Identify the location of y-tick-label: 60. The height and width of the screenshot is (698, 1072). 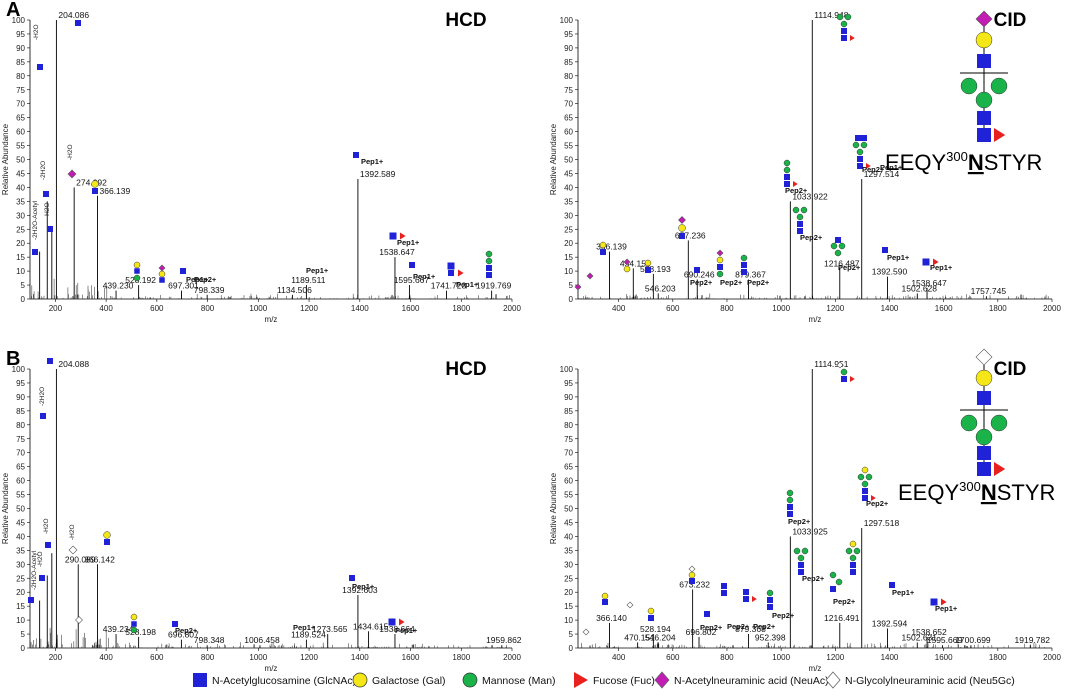
(568, 132).